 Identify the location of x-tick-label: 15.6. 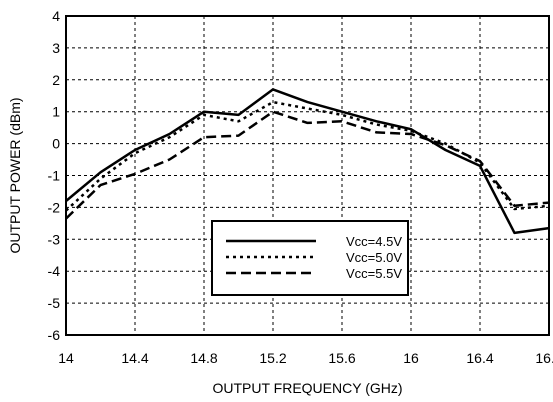
(341, 358).